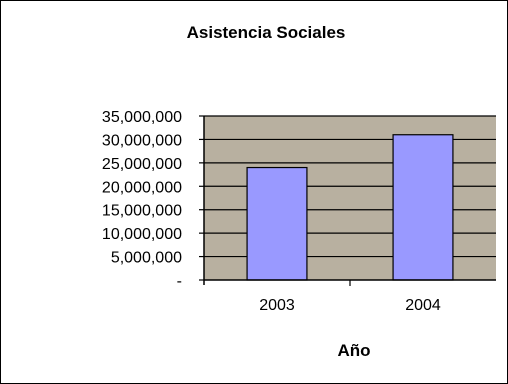 This screenshot has width=508, height=384. What do you see at coordinates (142, 211) in the screenshot?
I see `y-tick-label: 15,000,000` at bounding box center [142, 211].